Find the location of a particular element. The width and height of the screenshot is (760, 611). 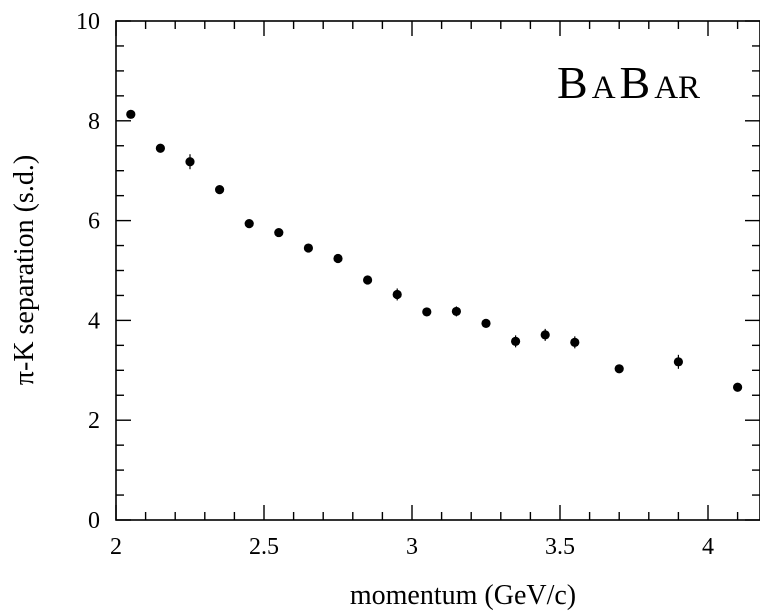

x-tick-label: 3.5 is located at coordinates (560, 547).